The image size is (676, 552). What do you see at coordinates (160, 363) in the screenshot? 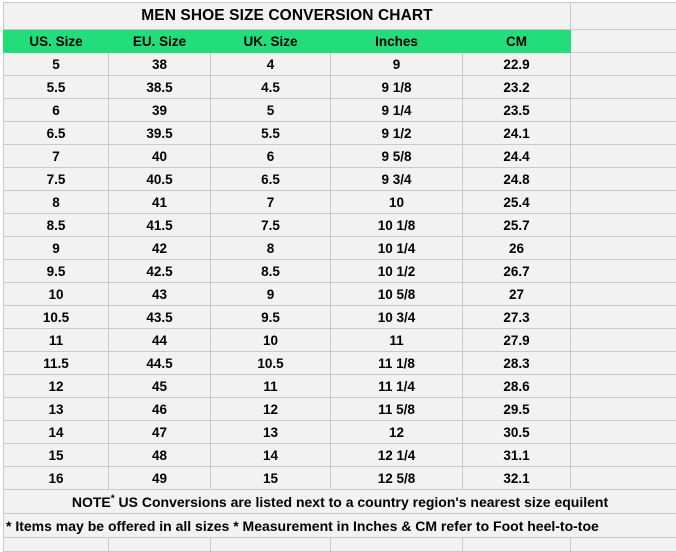
I see `cell-eu-size: 44.5` at bounding box center [160, 363].